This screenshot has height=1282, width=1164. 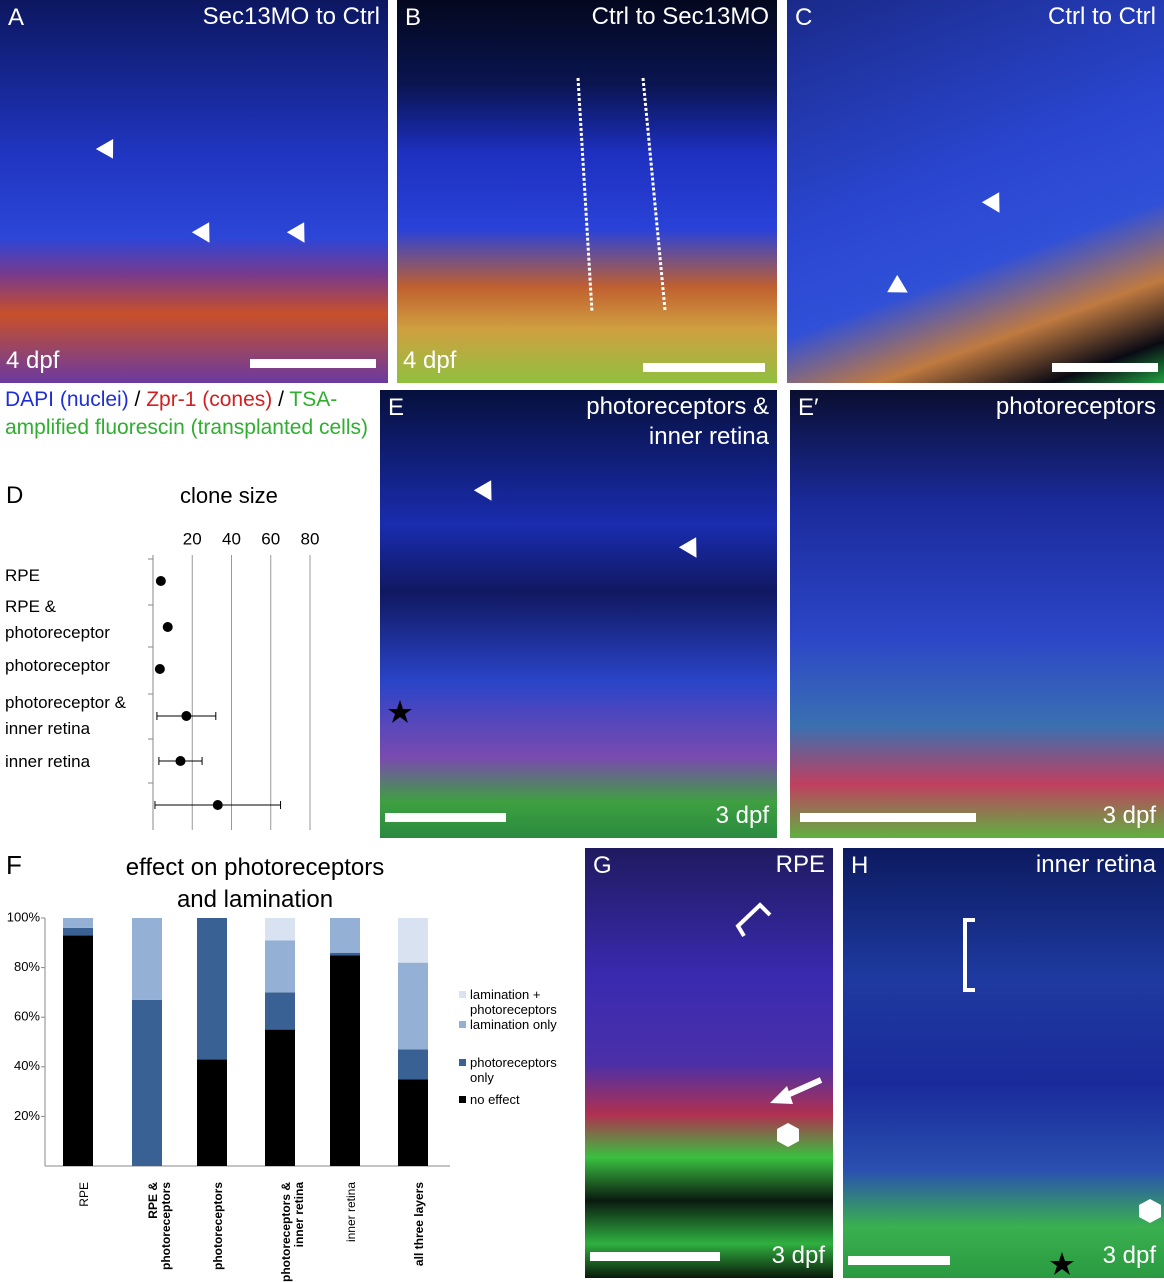 What do you see at coordinates (310, 538) in the screenshot?
I see `x-tick-label: 80` at bounding box center [310, 538].